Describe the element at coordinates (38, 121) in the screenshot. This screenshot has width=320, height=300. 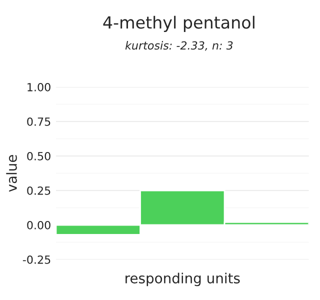
I see `y-tick-label: 0.75` at that location.